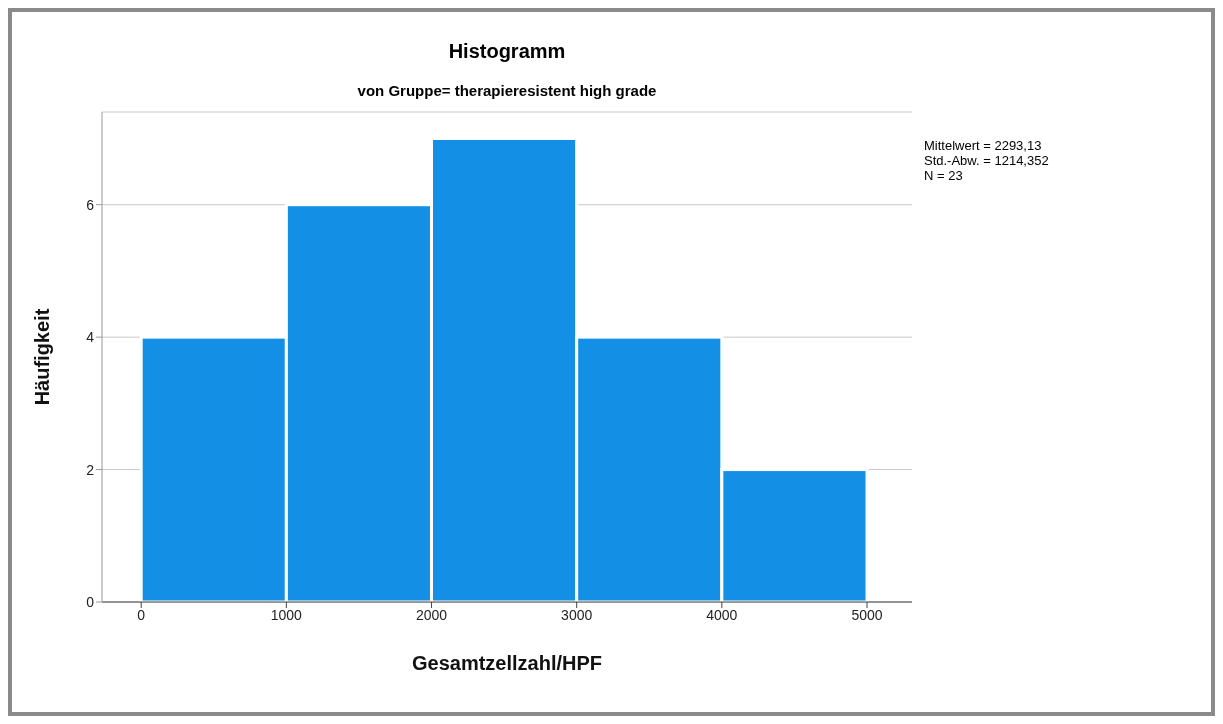 The width and height of the screenshot is (1223, 724). I want to click on text: Mittelwert = 2293,13, so click(983, 145).